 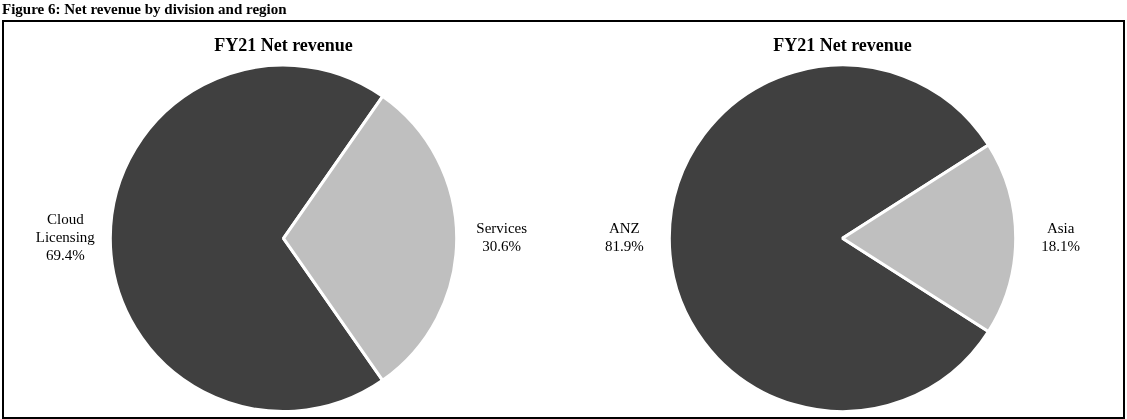 I want to click on data-label: 30.6%, so click(x=502, y=246).